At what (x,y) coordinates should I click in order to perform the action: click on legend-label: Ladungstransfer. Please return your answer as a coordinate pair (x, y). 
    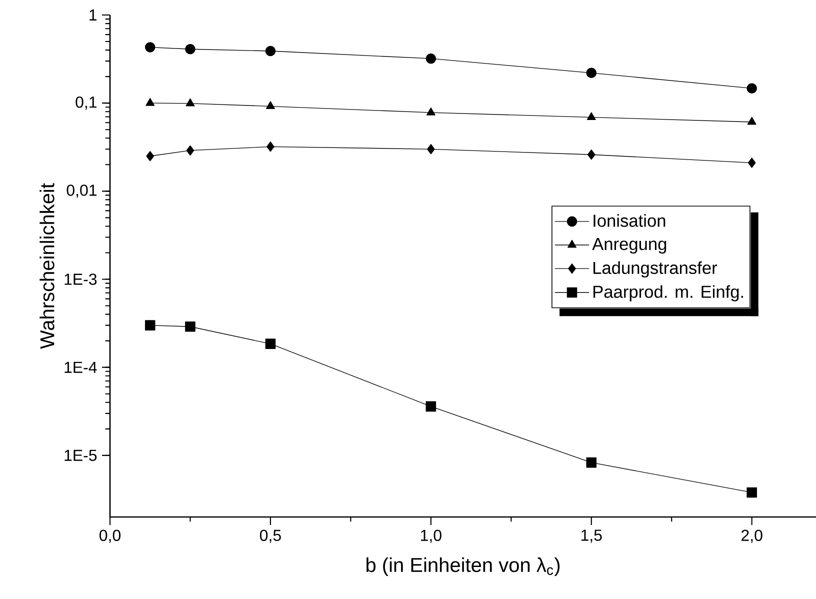
    Looking at the image, I should click on (655, 269).